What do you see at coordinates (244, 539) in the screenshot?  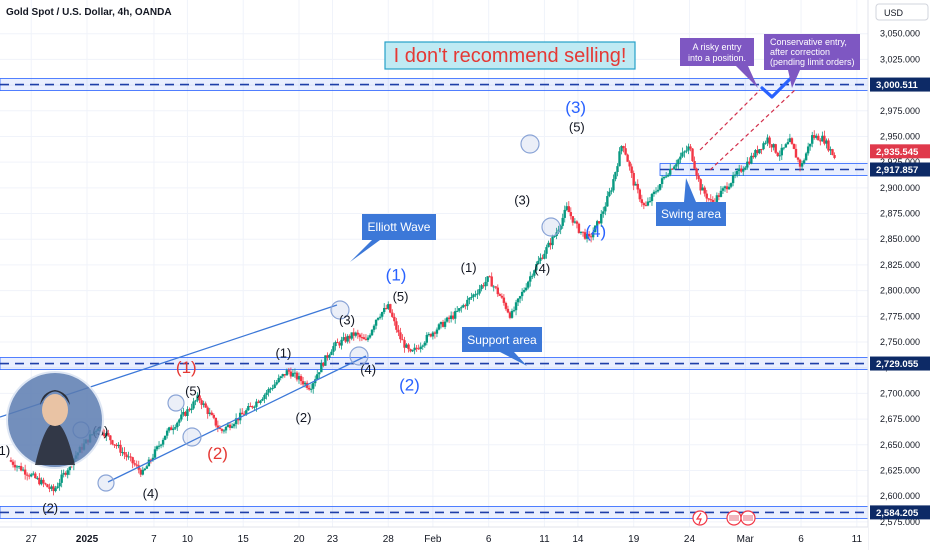 I see `x-tick-label: 15` at bounding box center [244, 539].